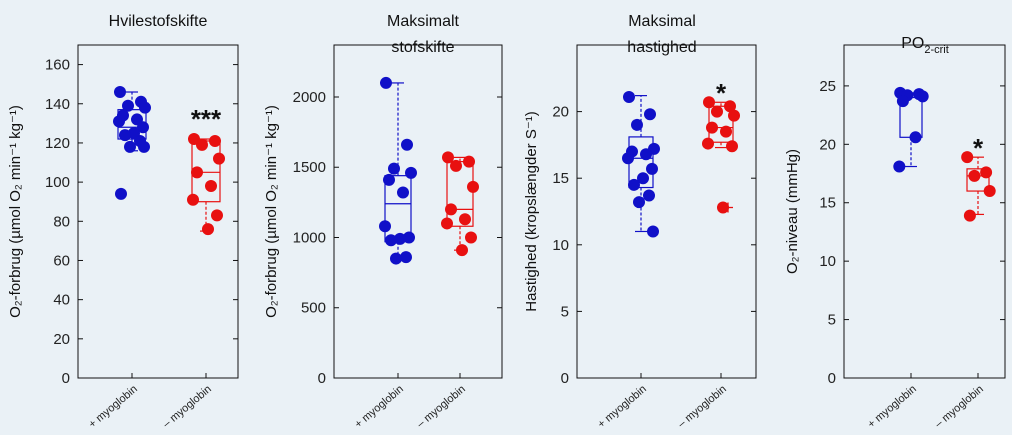 The height and width of the screenshot is (435, 1012). Describe the element at coordinates (57, 104) in the screenshot. I see `y-tick-label: 140` at that location.